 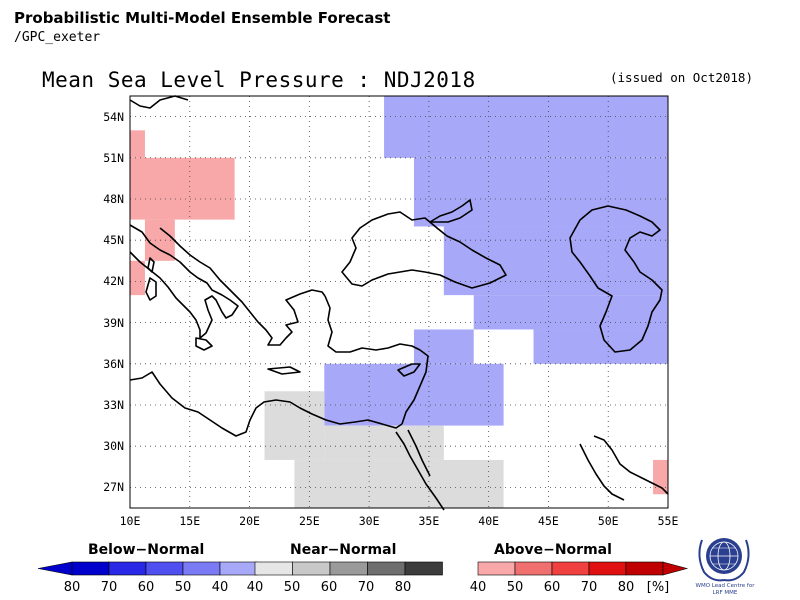 I want to click on coastline-sicily, so click(x=204, y=344).